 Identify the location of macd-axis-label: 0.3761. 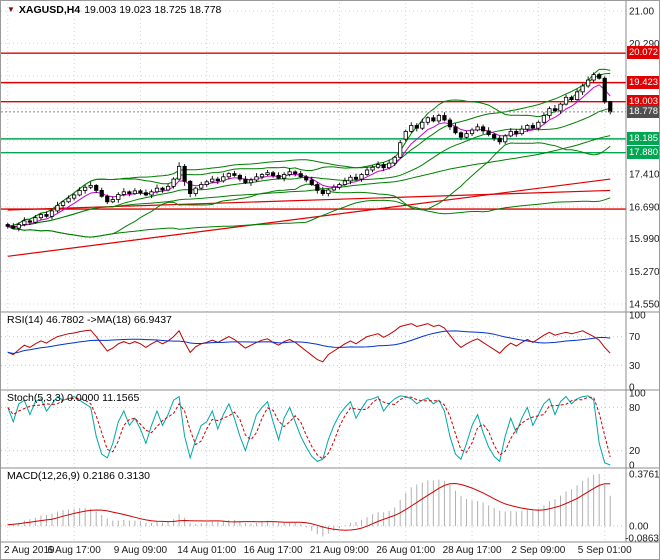
(644, 475).